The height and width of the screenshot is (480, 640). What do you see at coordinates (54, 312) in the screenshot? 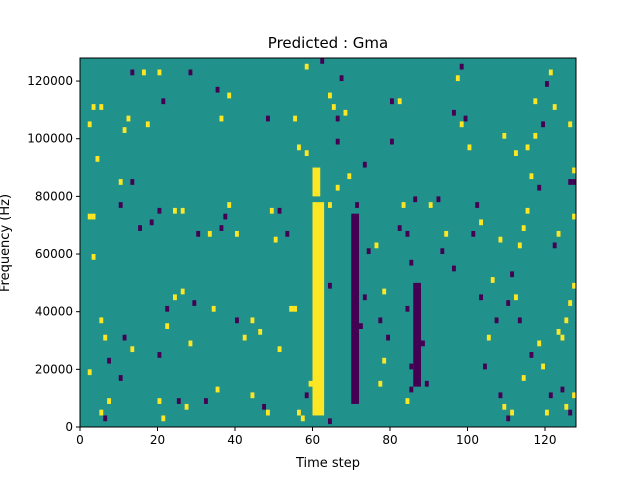
I see `y-tick-label: 40000` at bounding box center [54, 312].